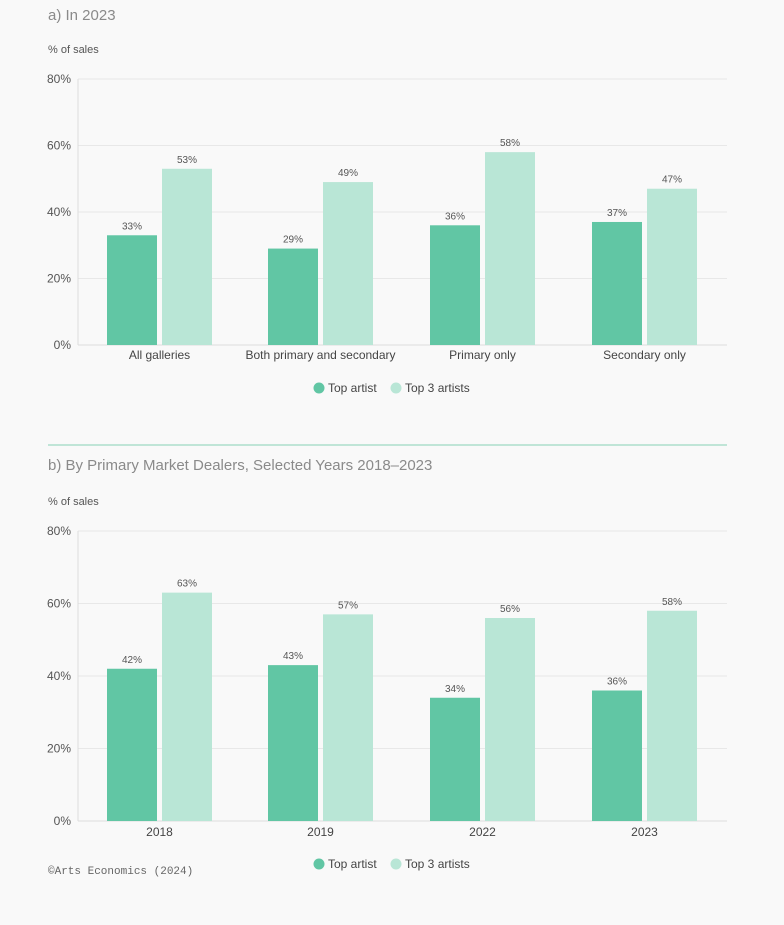 The width and height of the screenshot is (784, 925). What do you see at coordinates (121, 872) in the screenshot?
I see `source-note: ©Arts Economics (2024)` at bounding box center [121, 872].